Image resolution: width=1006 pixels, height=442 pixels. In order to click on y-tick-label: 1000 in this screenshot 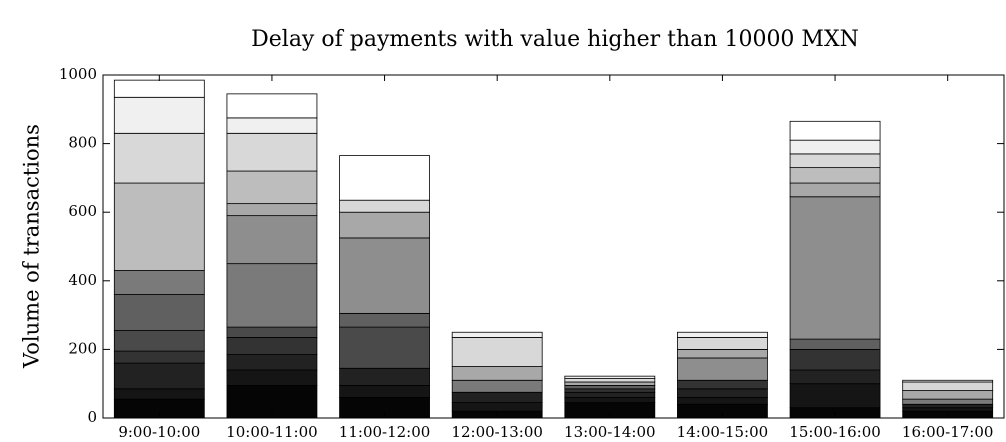, I will do `click(78, 74)`.